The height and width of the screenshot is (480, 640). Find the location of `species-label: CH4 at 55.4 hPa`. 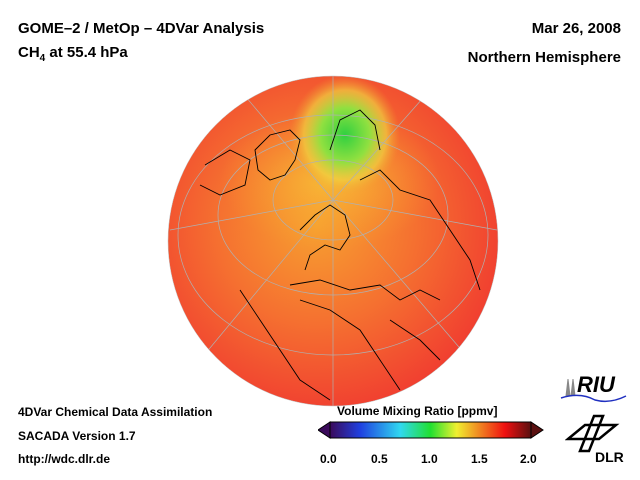

species-label: CH4 at 55.4 hPa is located at coordinates (73, 54).